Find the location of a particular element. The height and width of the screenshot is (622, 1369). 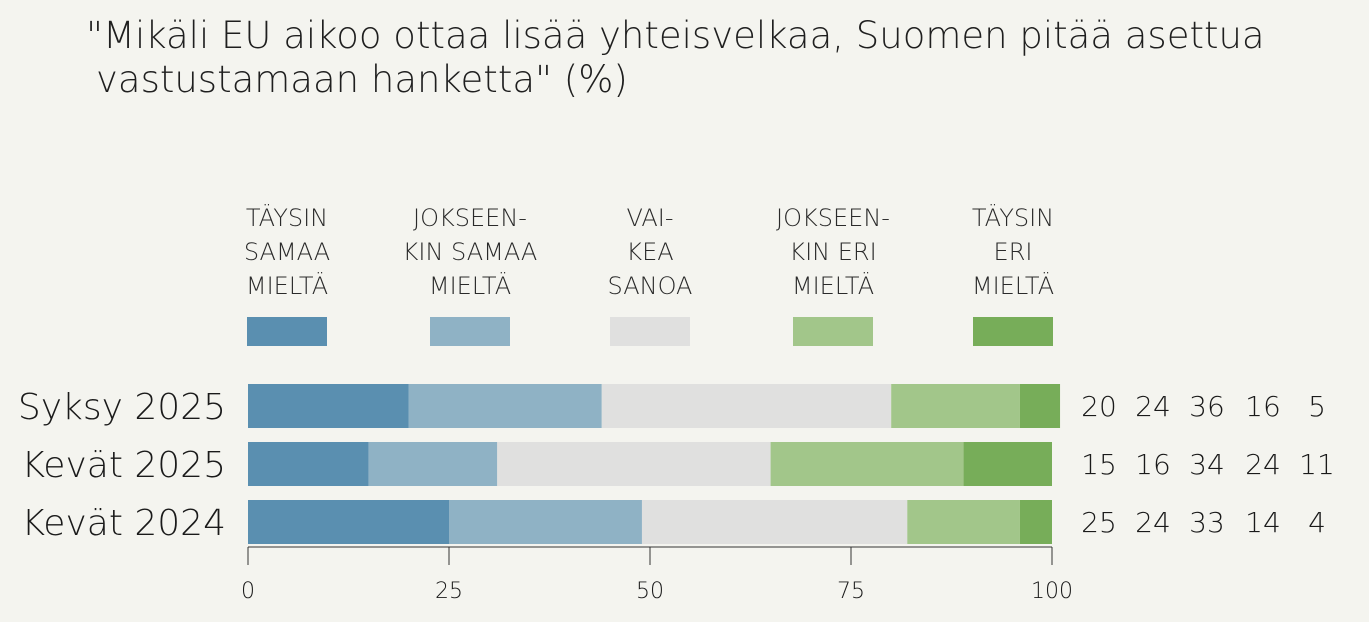

row-label-3: Kevät 2024 is located at coordinates (123, 523).